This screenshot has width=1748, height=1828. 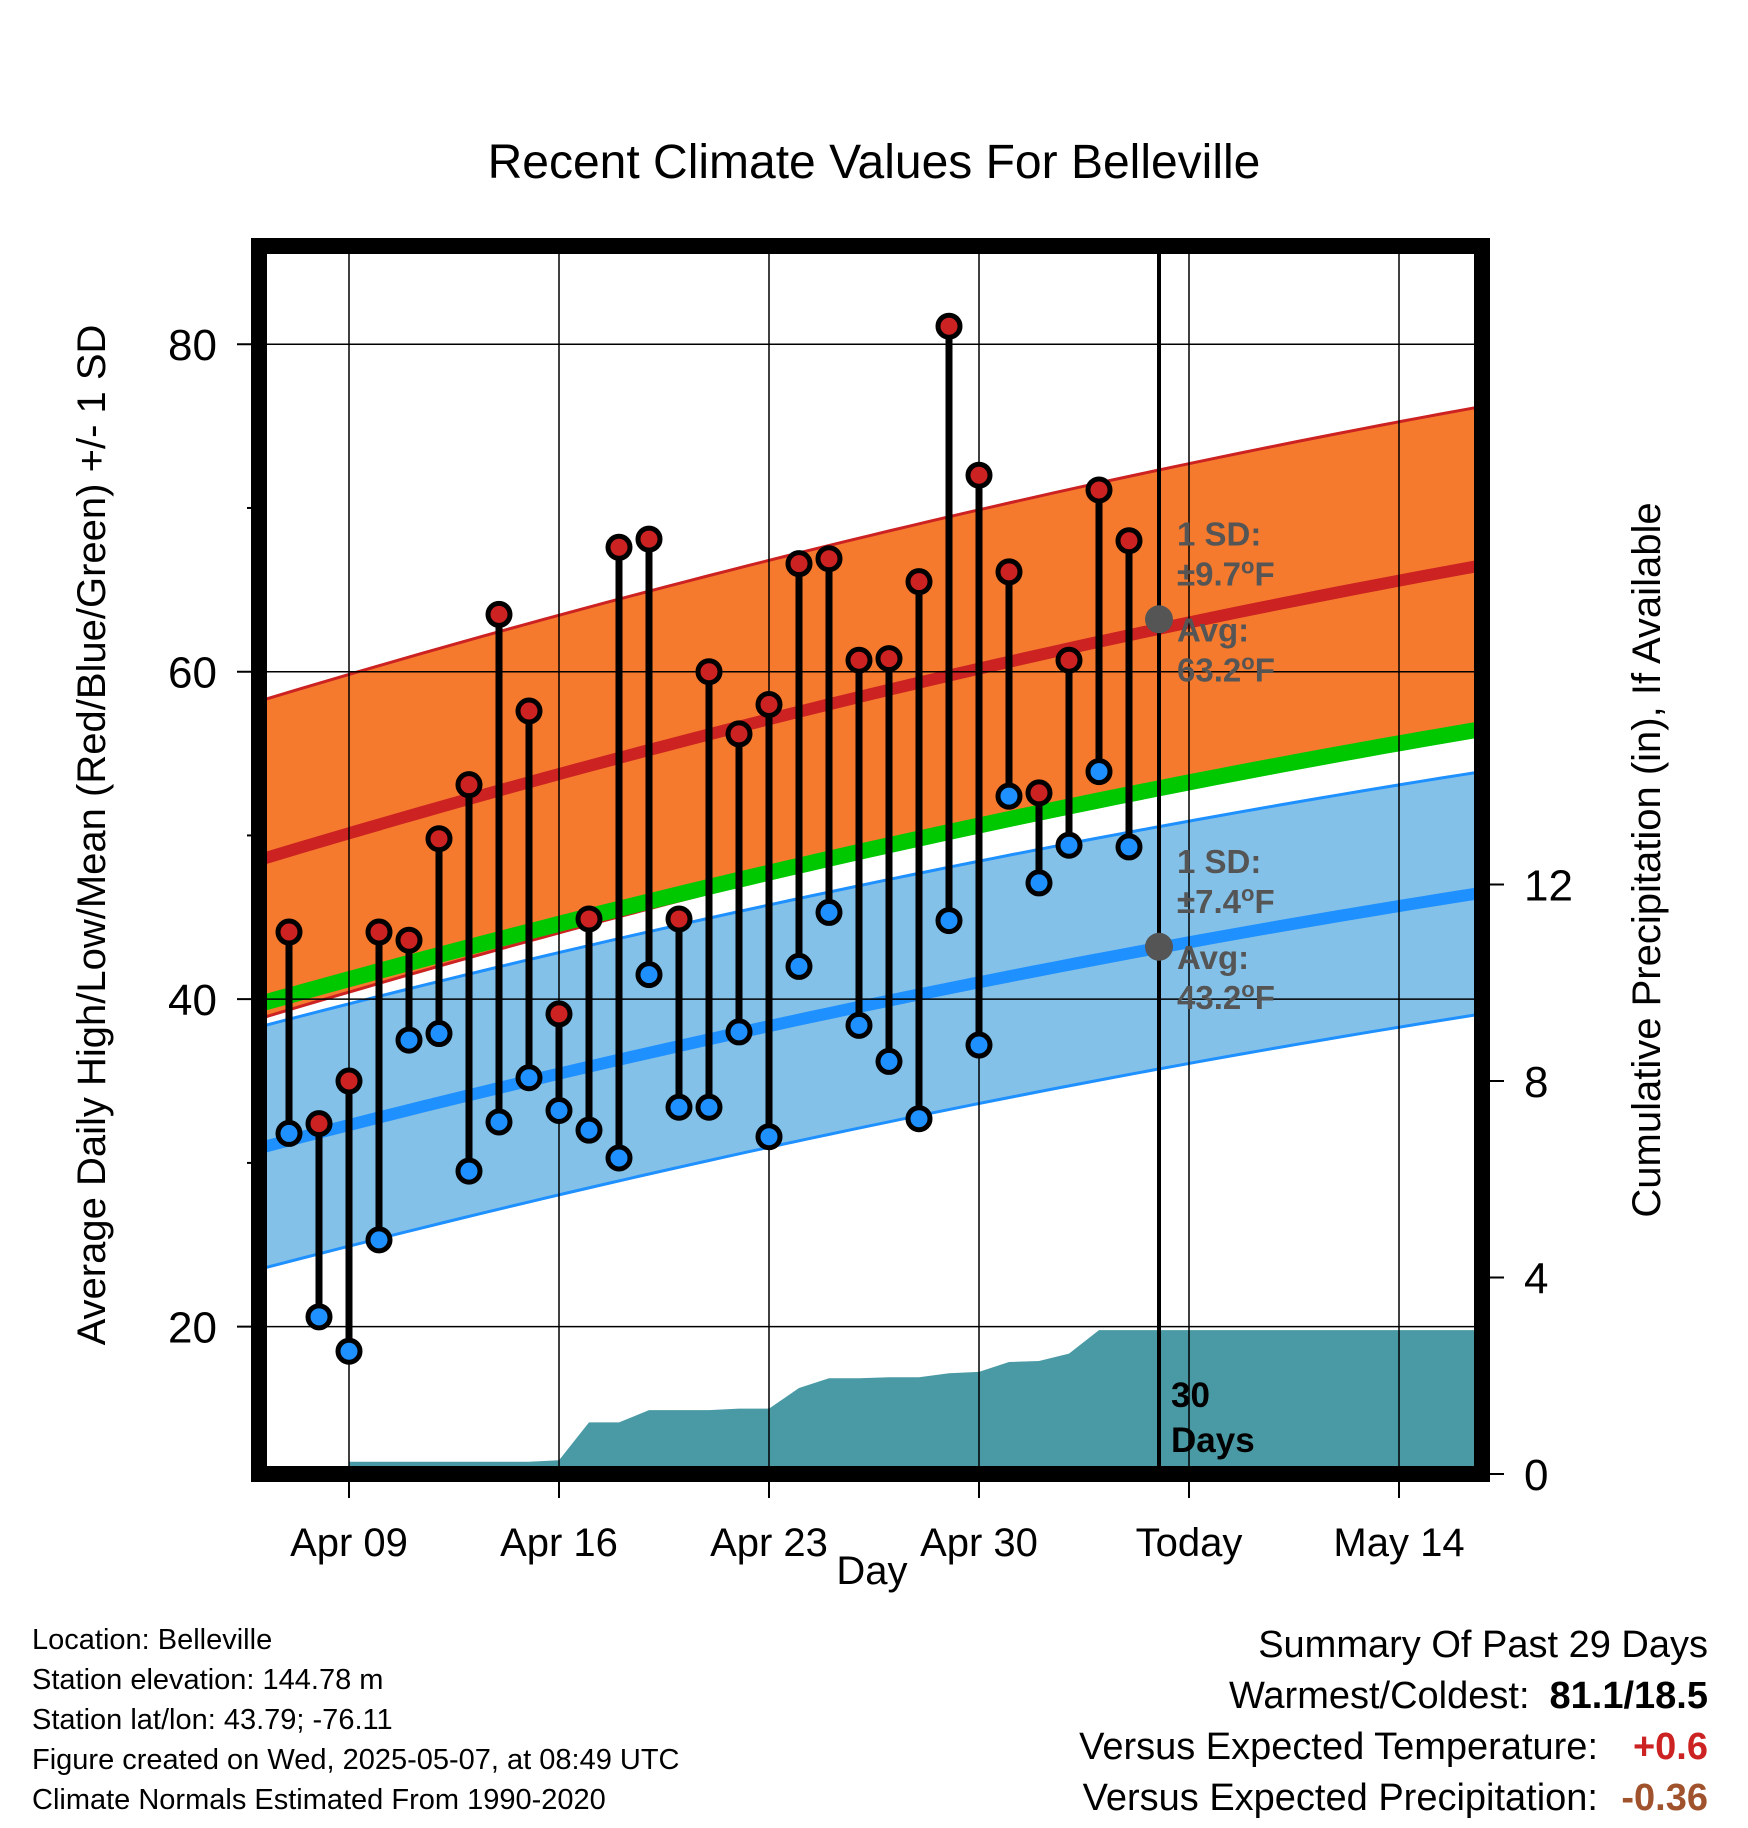 What do you see at coordinates (1536, 1279) in the screenshot?
I see `y-right-tick-label: 4` at bounding box center [1536, 1279].